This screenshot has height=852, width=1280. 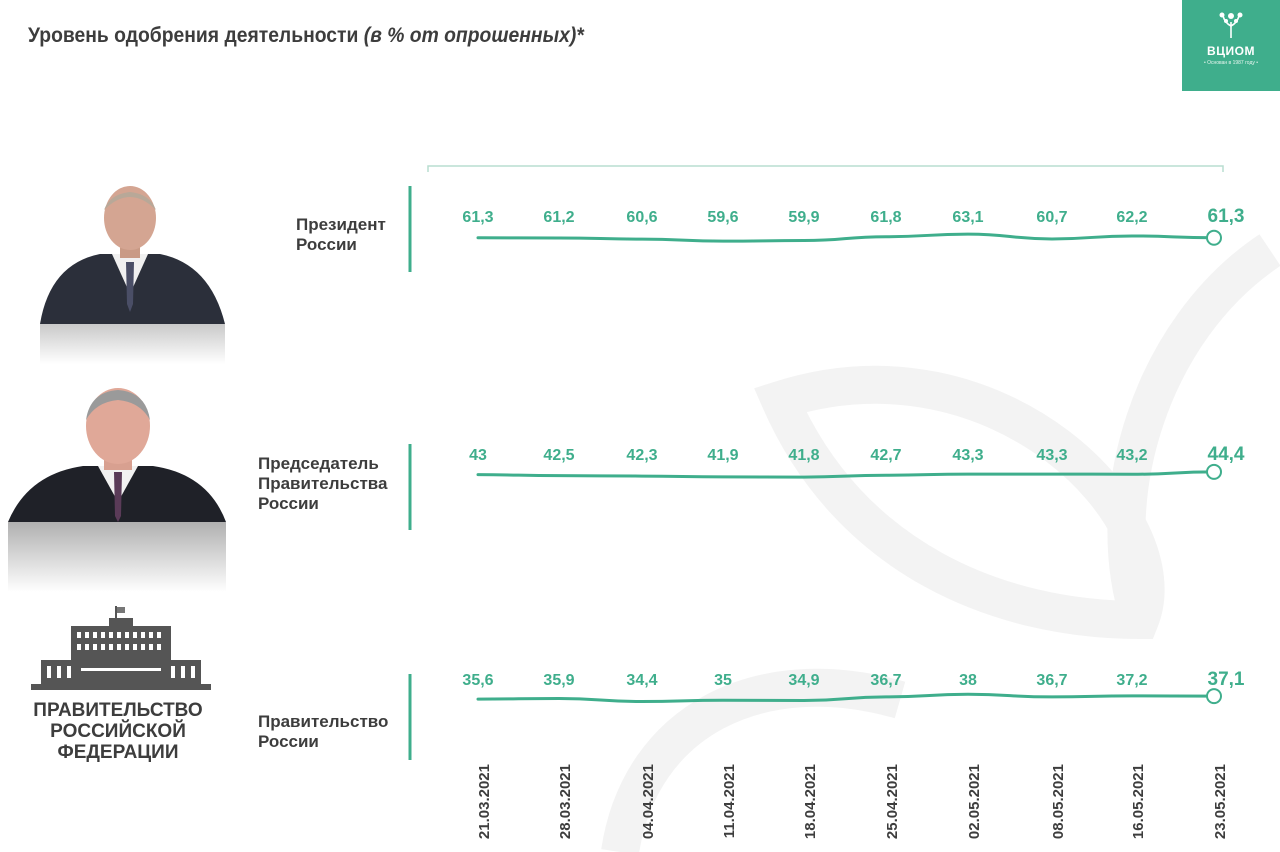 I want to click on x-tick-label: 11.04.2021, so click(x=729, y=801).